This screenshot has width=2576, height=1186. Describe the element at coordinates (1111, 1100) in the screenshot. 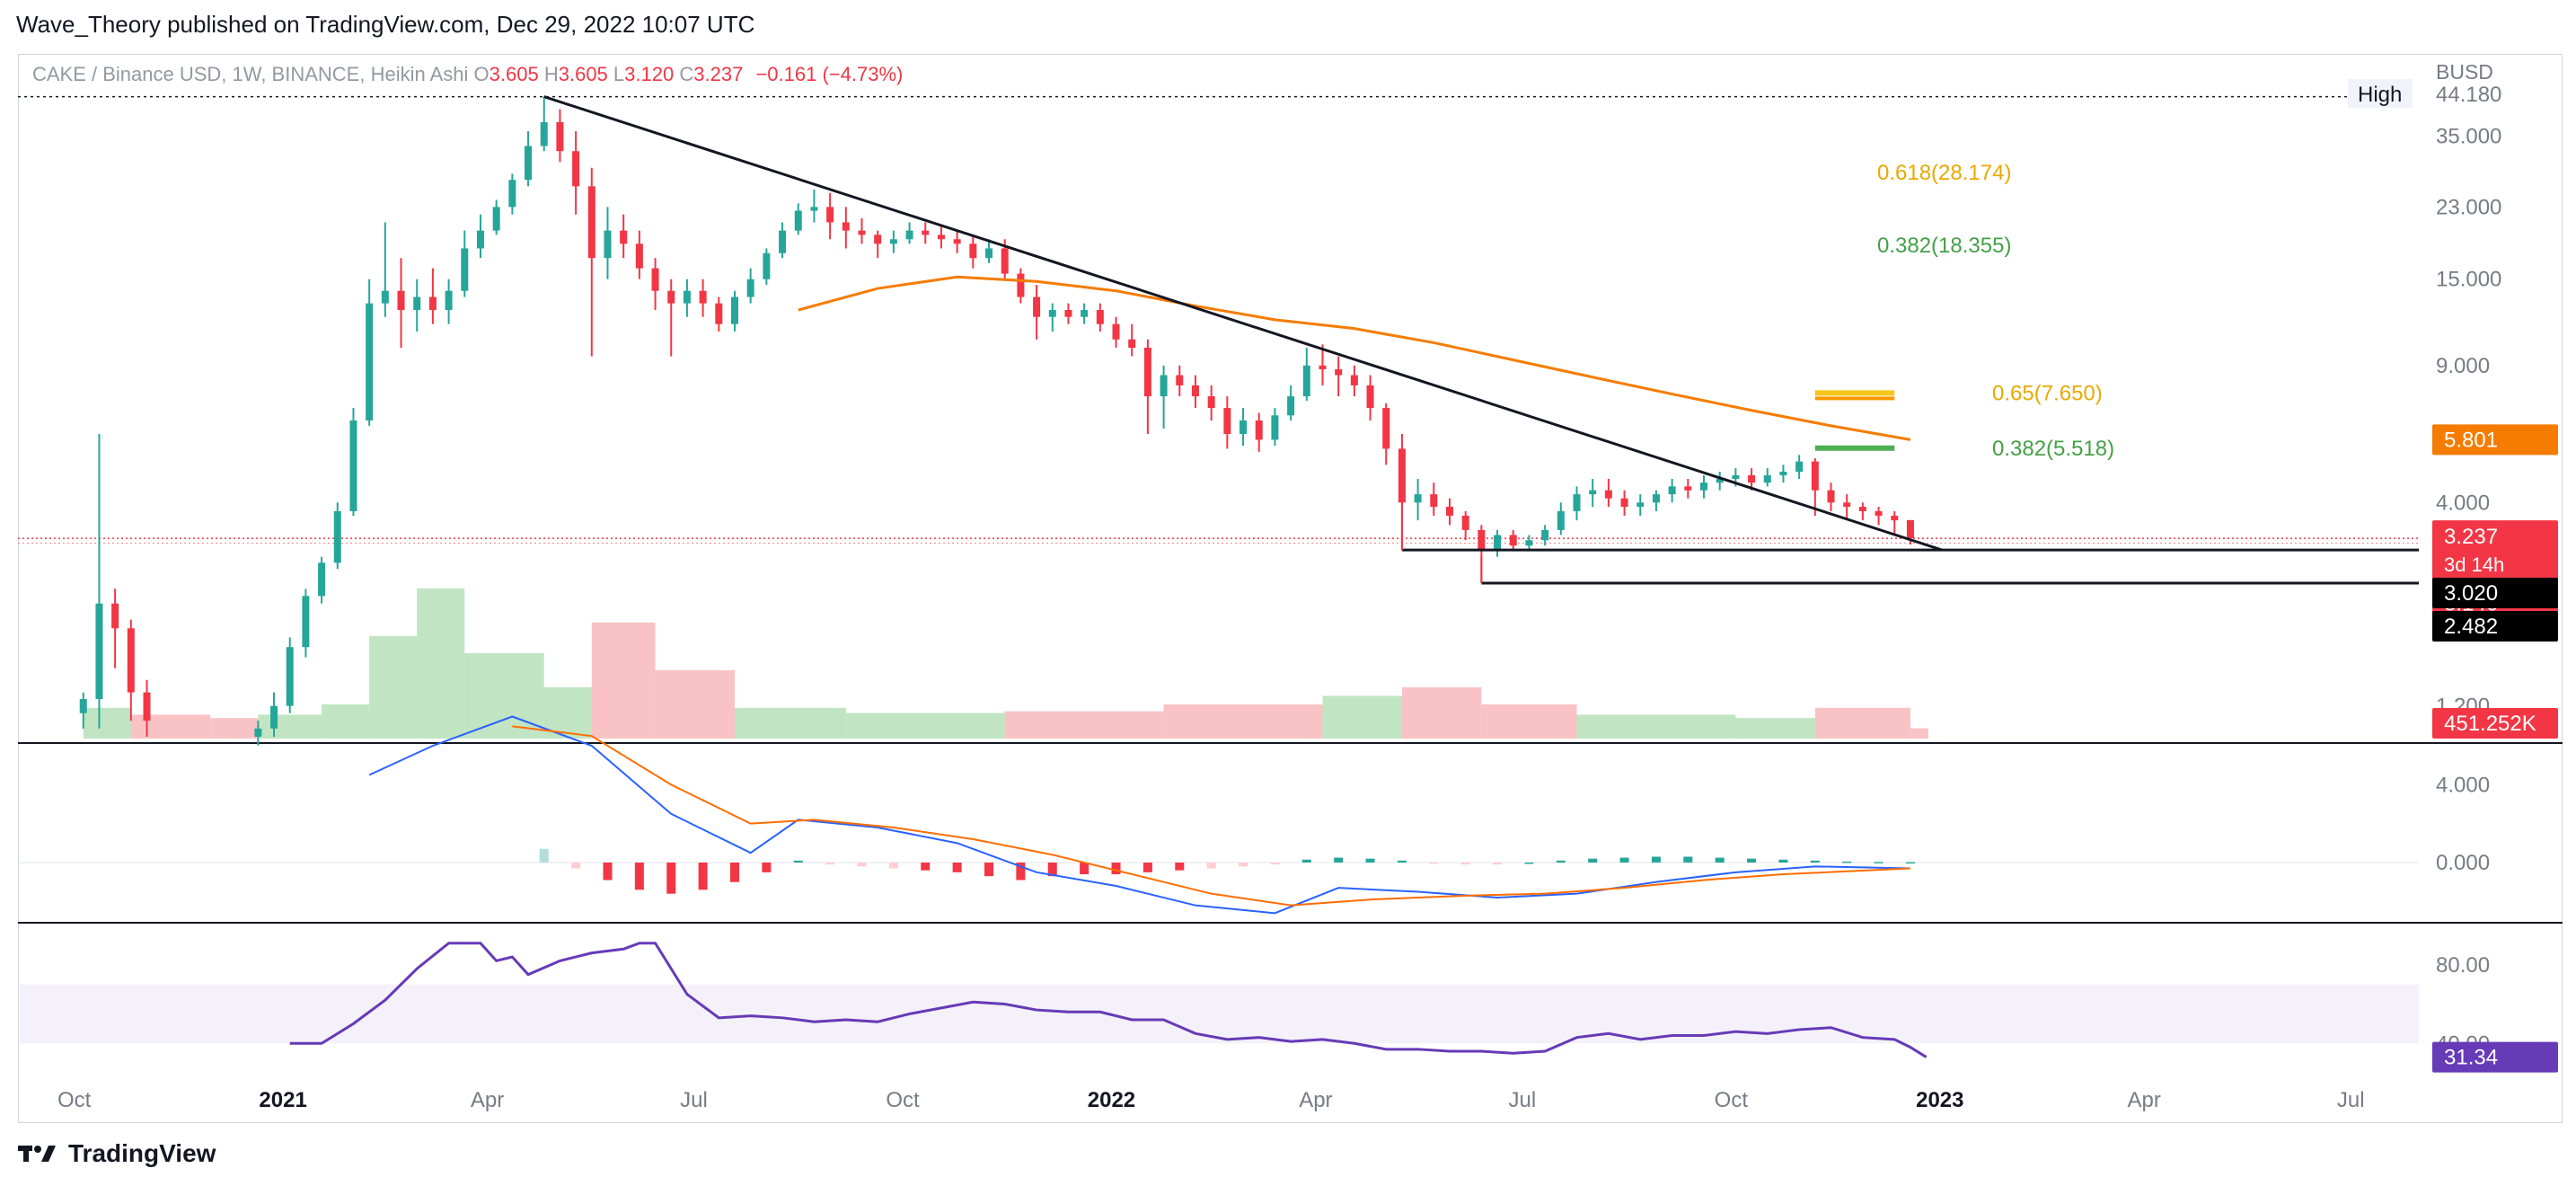

I see `time-axis-label: 2022` at that location.